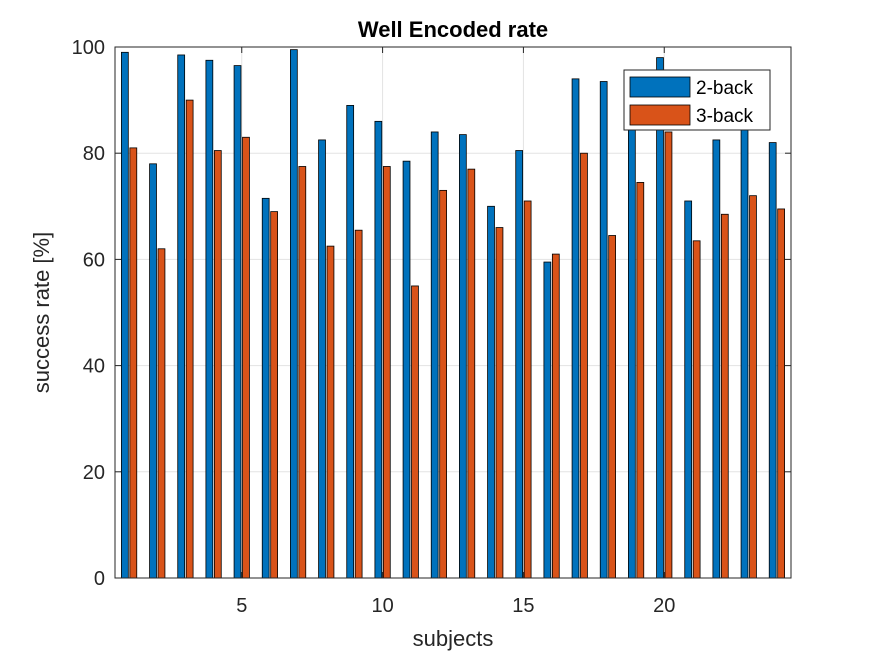 The image size is (875, 656). Describe the element at coordinates (99, 579) in the screenshot. I see `y-tick-label: 0` at that location.